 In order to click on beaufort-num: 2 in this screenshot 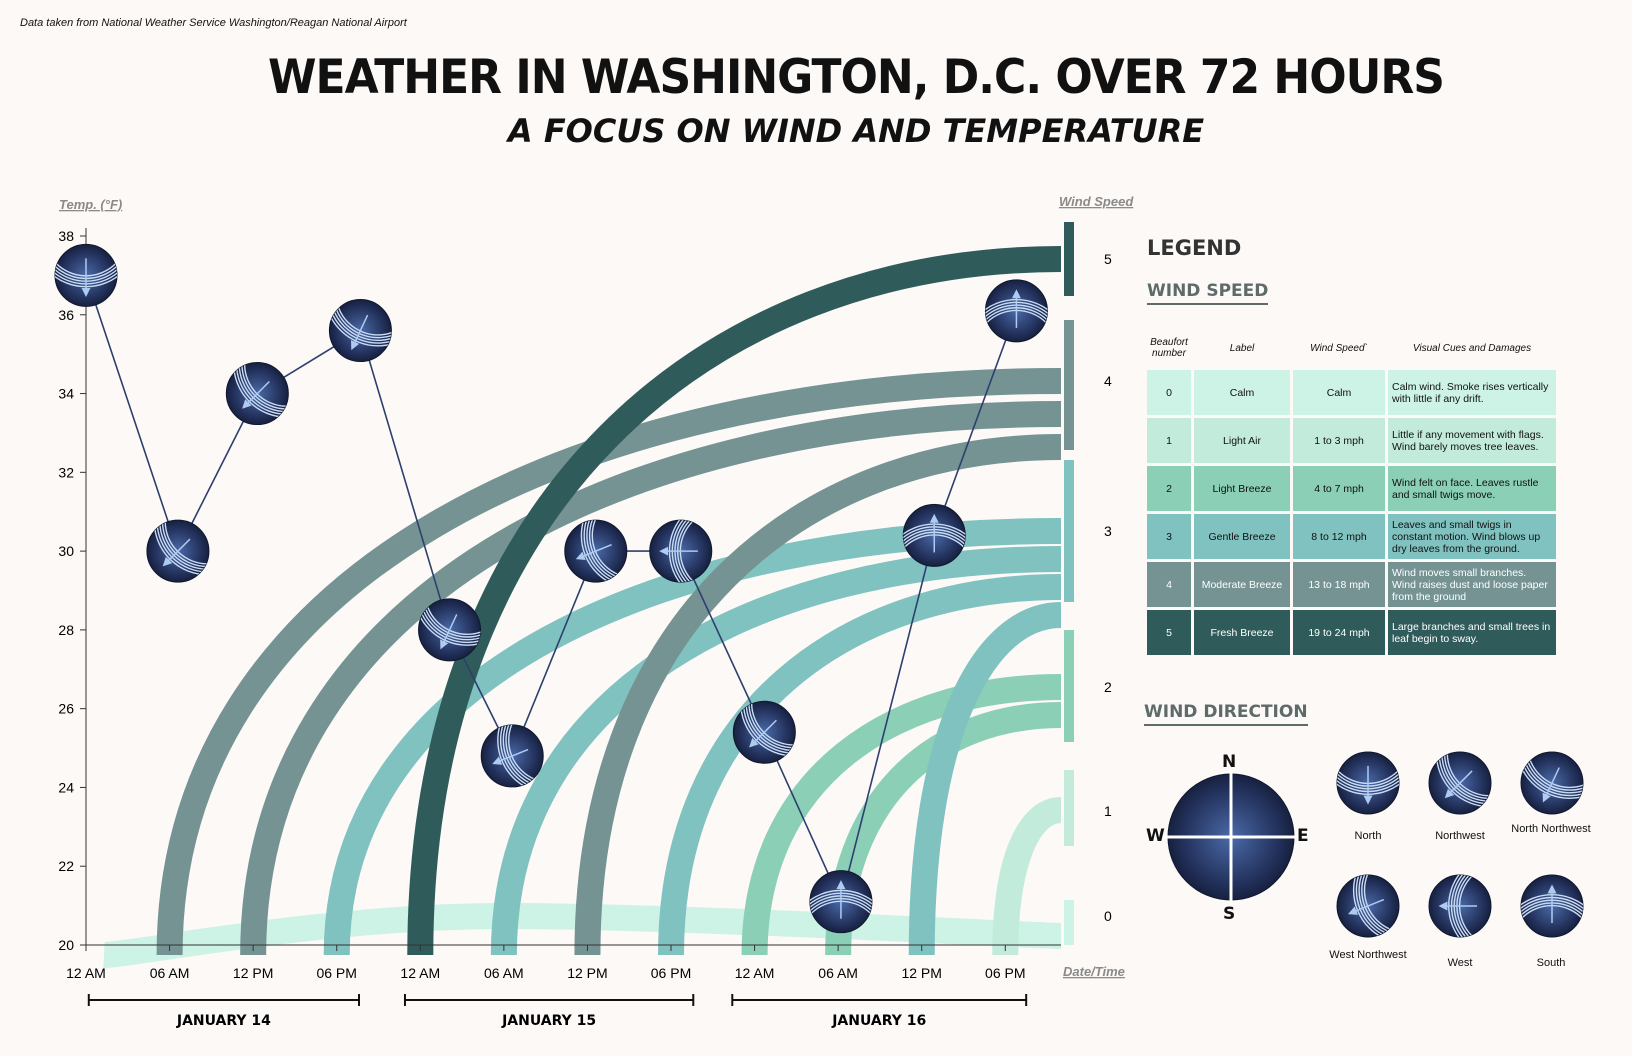, I will do `click(1169, 488)`.